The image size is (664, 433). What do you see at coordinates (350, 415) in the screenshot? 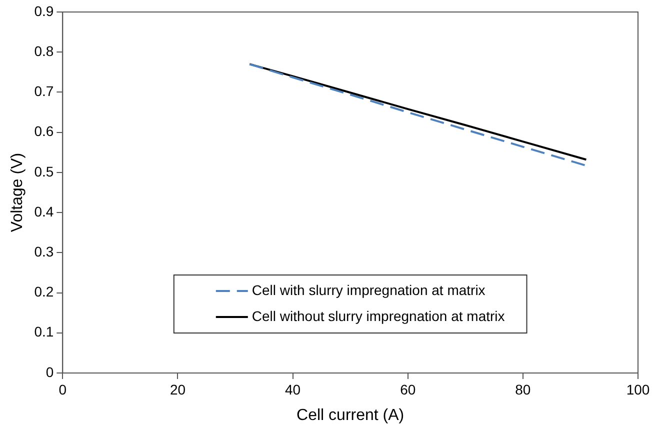
I see `x-axis-title: Cell current (A)` at bounding box center [350, 415].